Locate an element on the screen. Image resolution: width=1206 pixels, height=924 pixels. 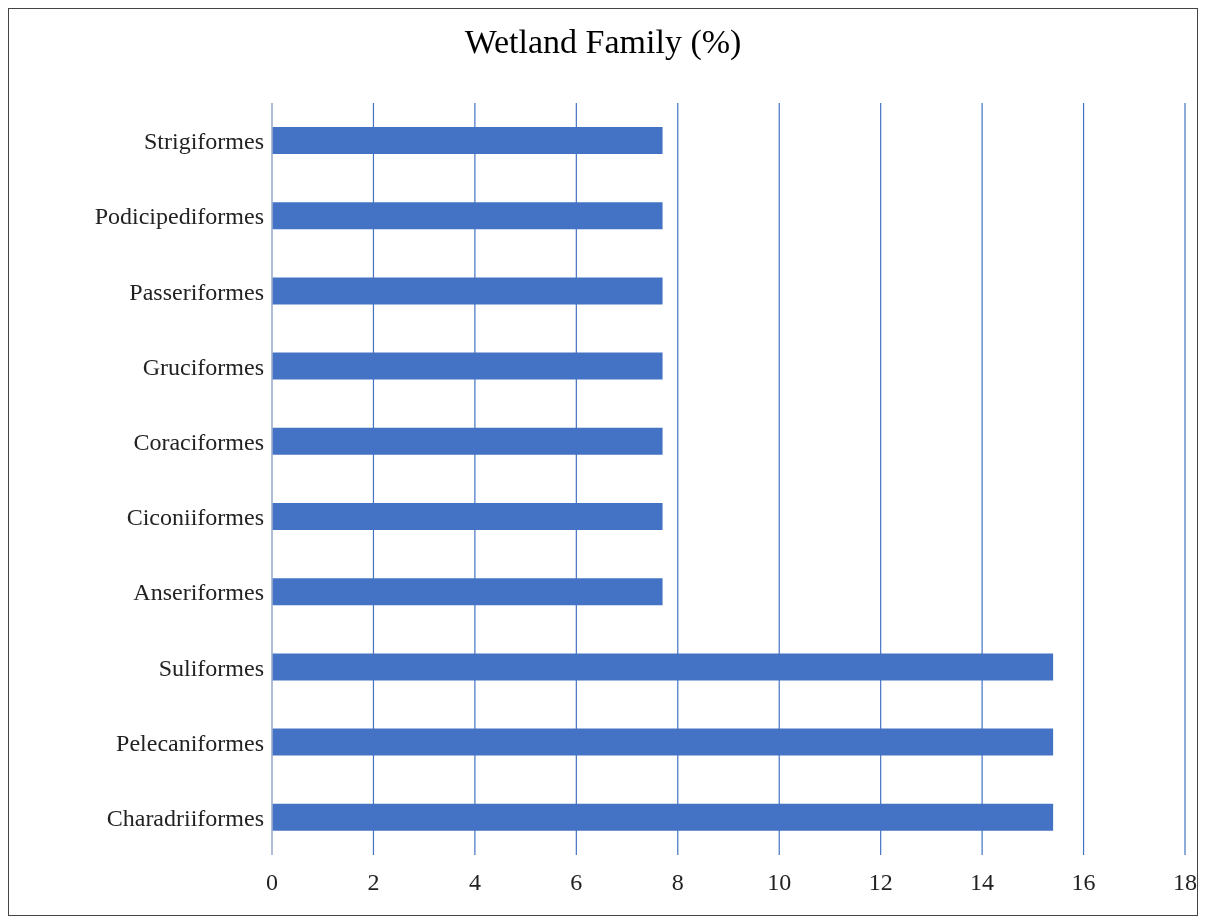
y-tick-label: Anseriformes is located at coordinates (198, 592).